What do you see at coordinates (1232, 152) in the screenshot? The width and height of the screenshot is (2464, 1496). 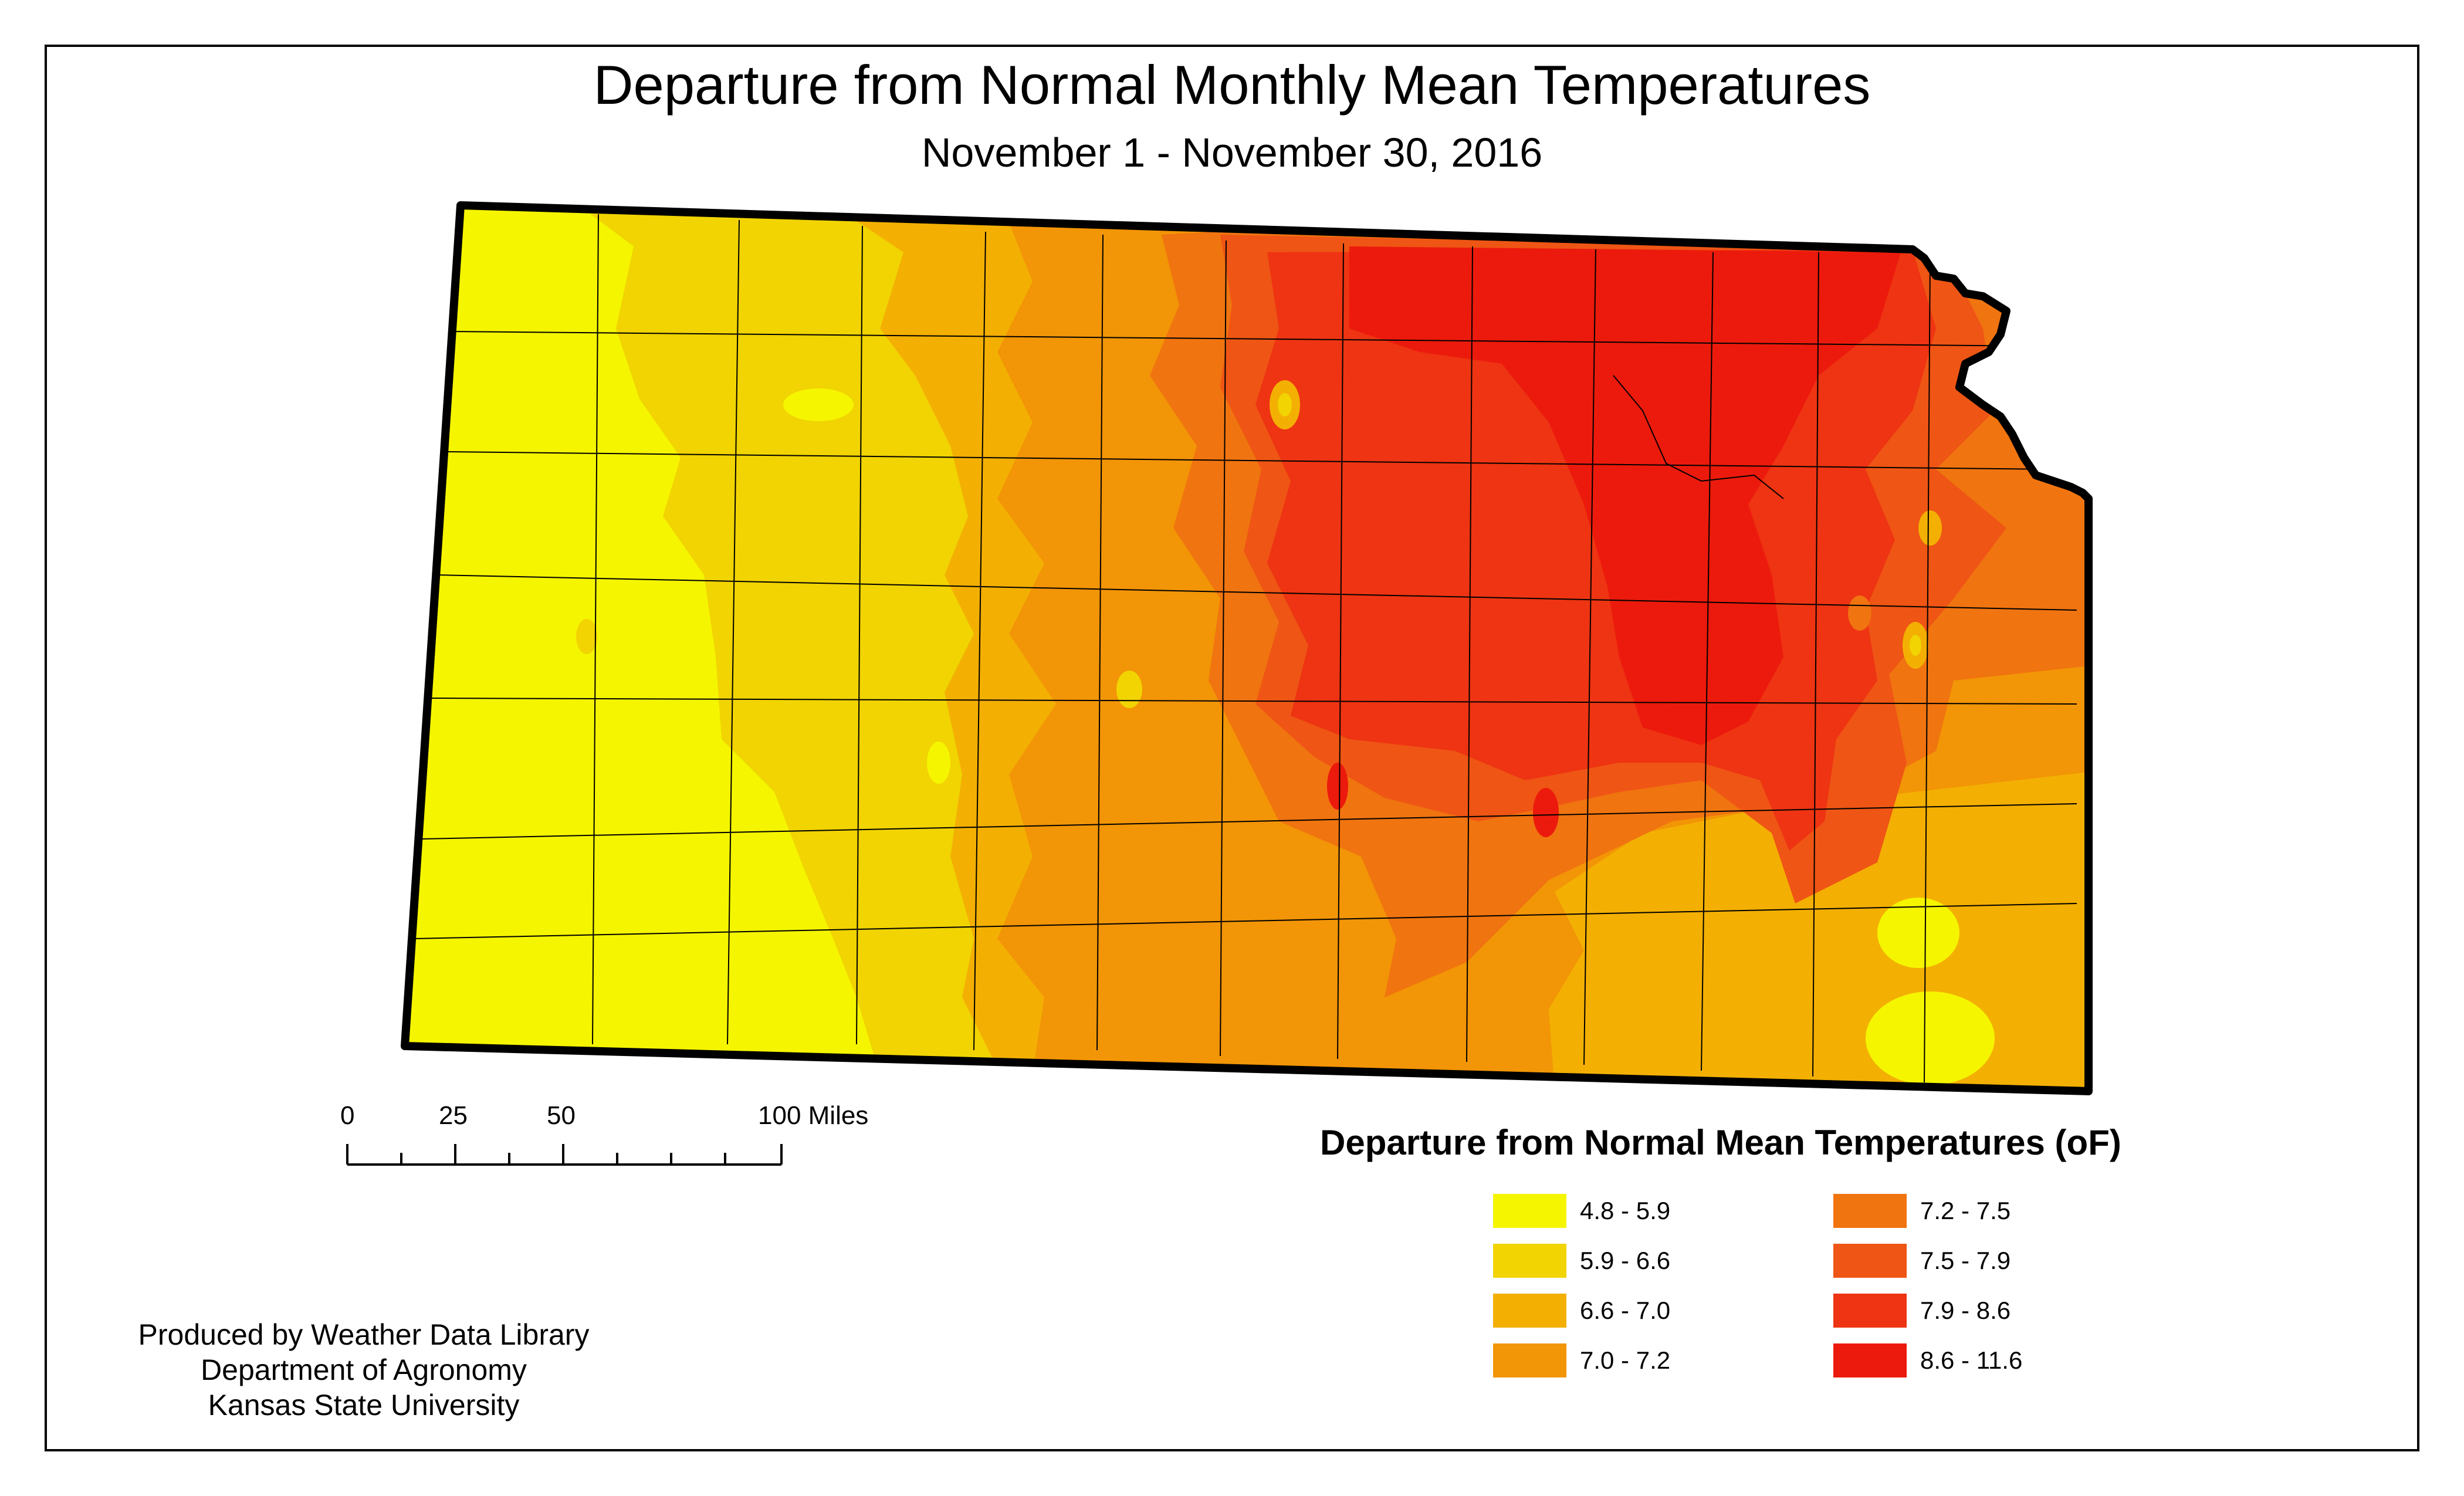 I see `map-subtitle: November 1 - November 30, 2016` at bounding box center [1232, 152].